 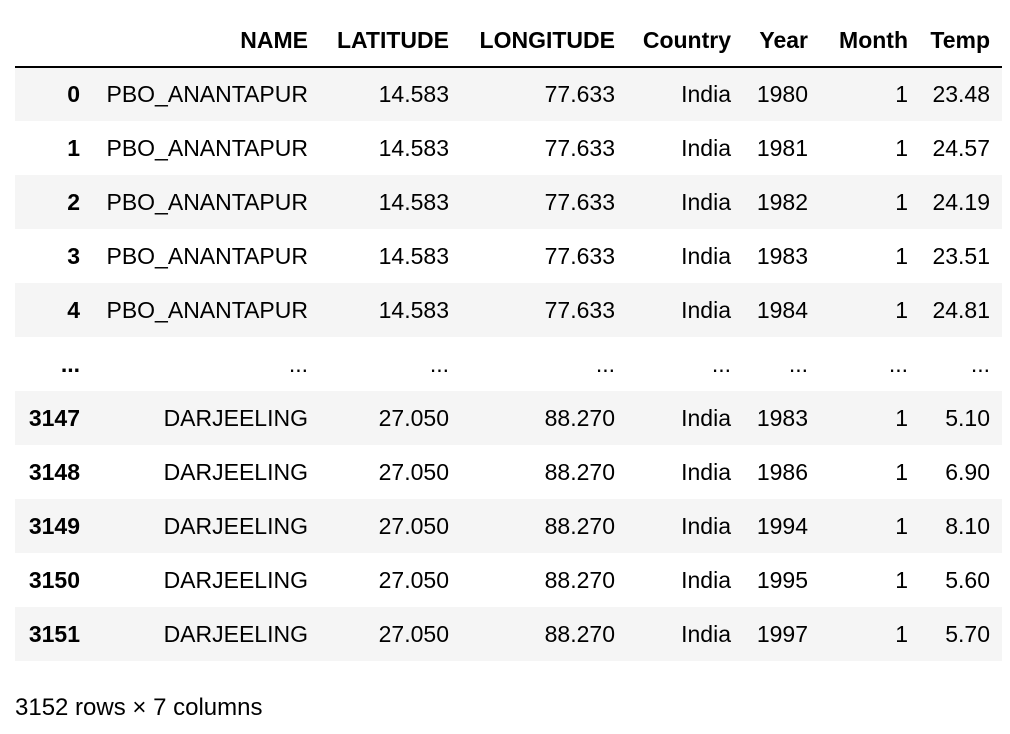 I want to click on dataframe-shape-text: 3152 rows × 7 columns, so click(x=139, y=707).